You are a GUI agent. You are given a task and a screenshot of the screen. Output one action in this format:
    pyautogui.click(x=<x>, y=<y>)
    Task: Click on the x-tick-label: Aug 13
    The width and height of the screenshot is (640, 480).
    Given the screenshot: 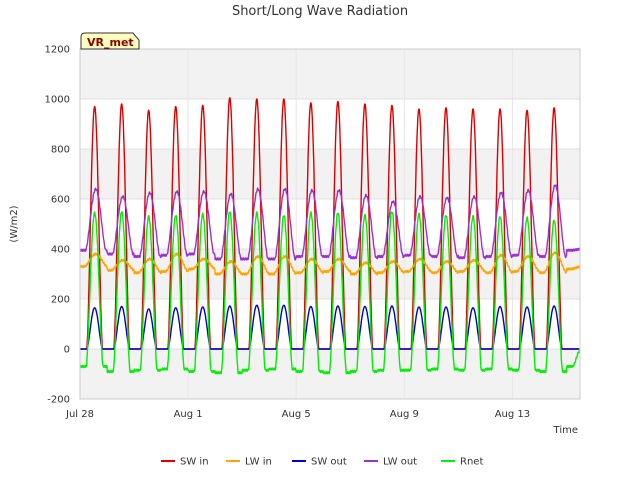 What is the action you would take?
    pyautogui.click(x=512, y=414)
    